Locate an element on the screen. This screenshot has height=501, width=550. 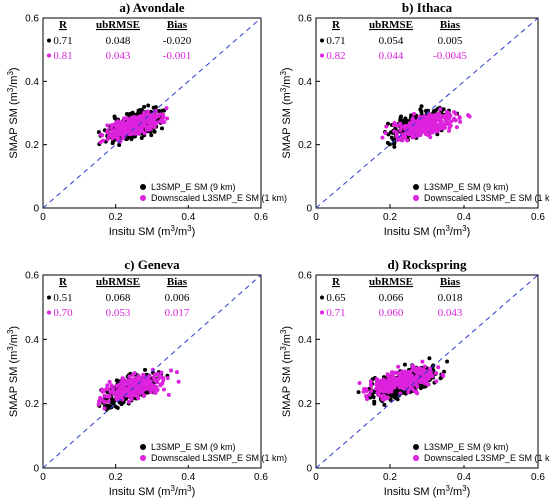
stats-value: 0.066 is located at coordinates (391, 298).